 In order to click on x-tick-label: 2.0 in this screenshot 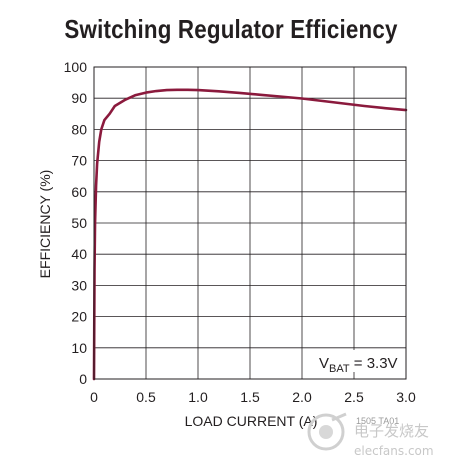, I will do `click(302, 397)`.